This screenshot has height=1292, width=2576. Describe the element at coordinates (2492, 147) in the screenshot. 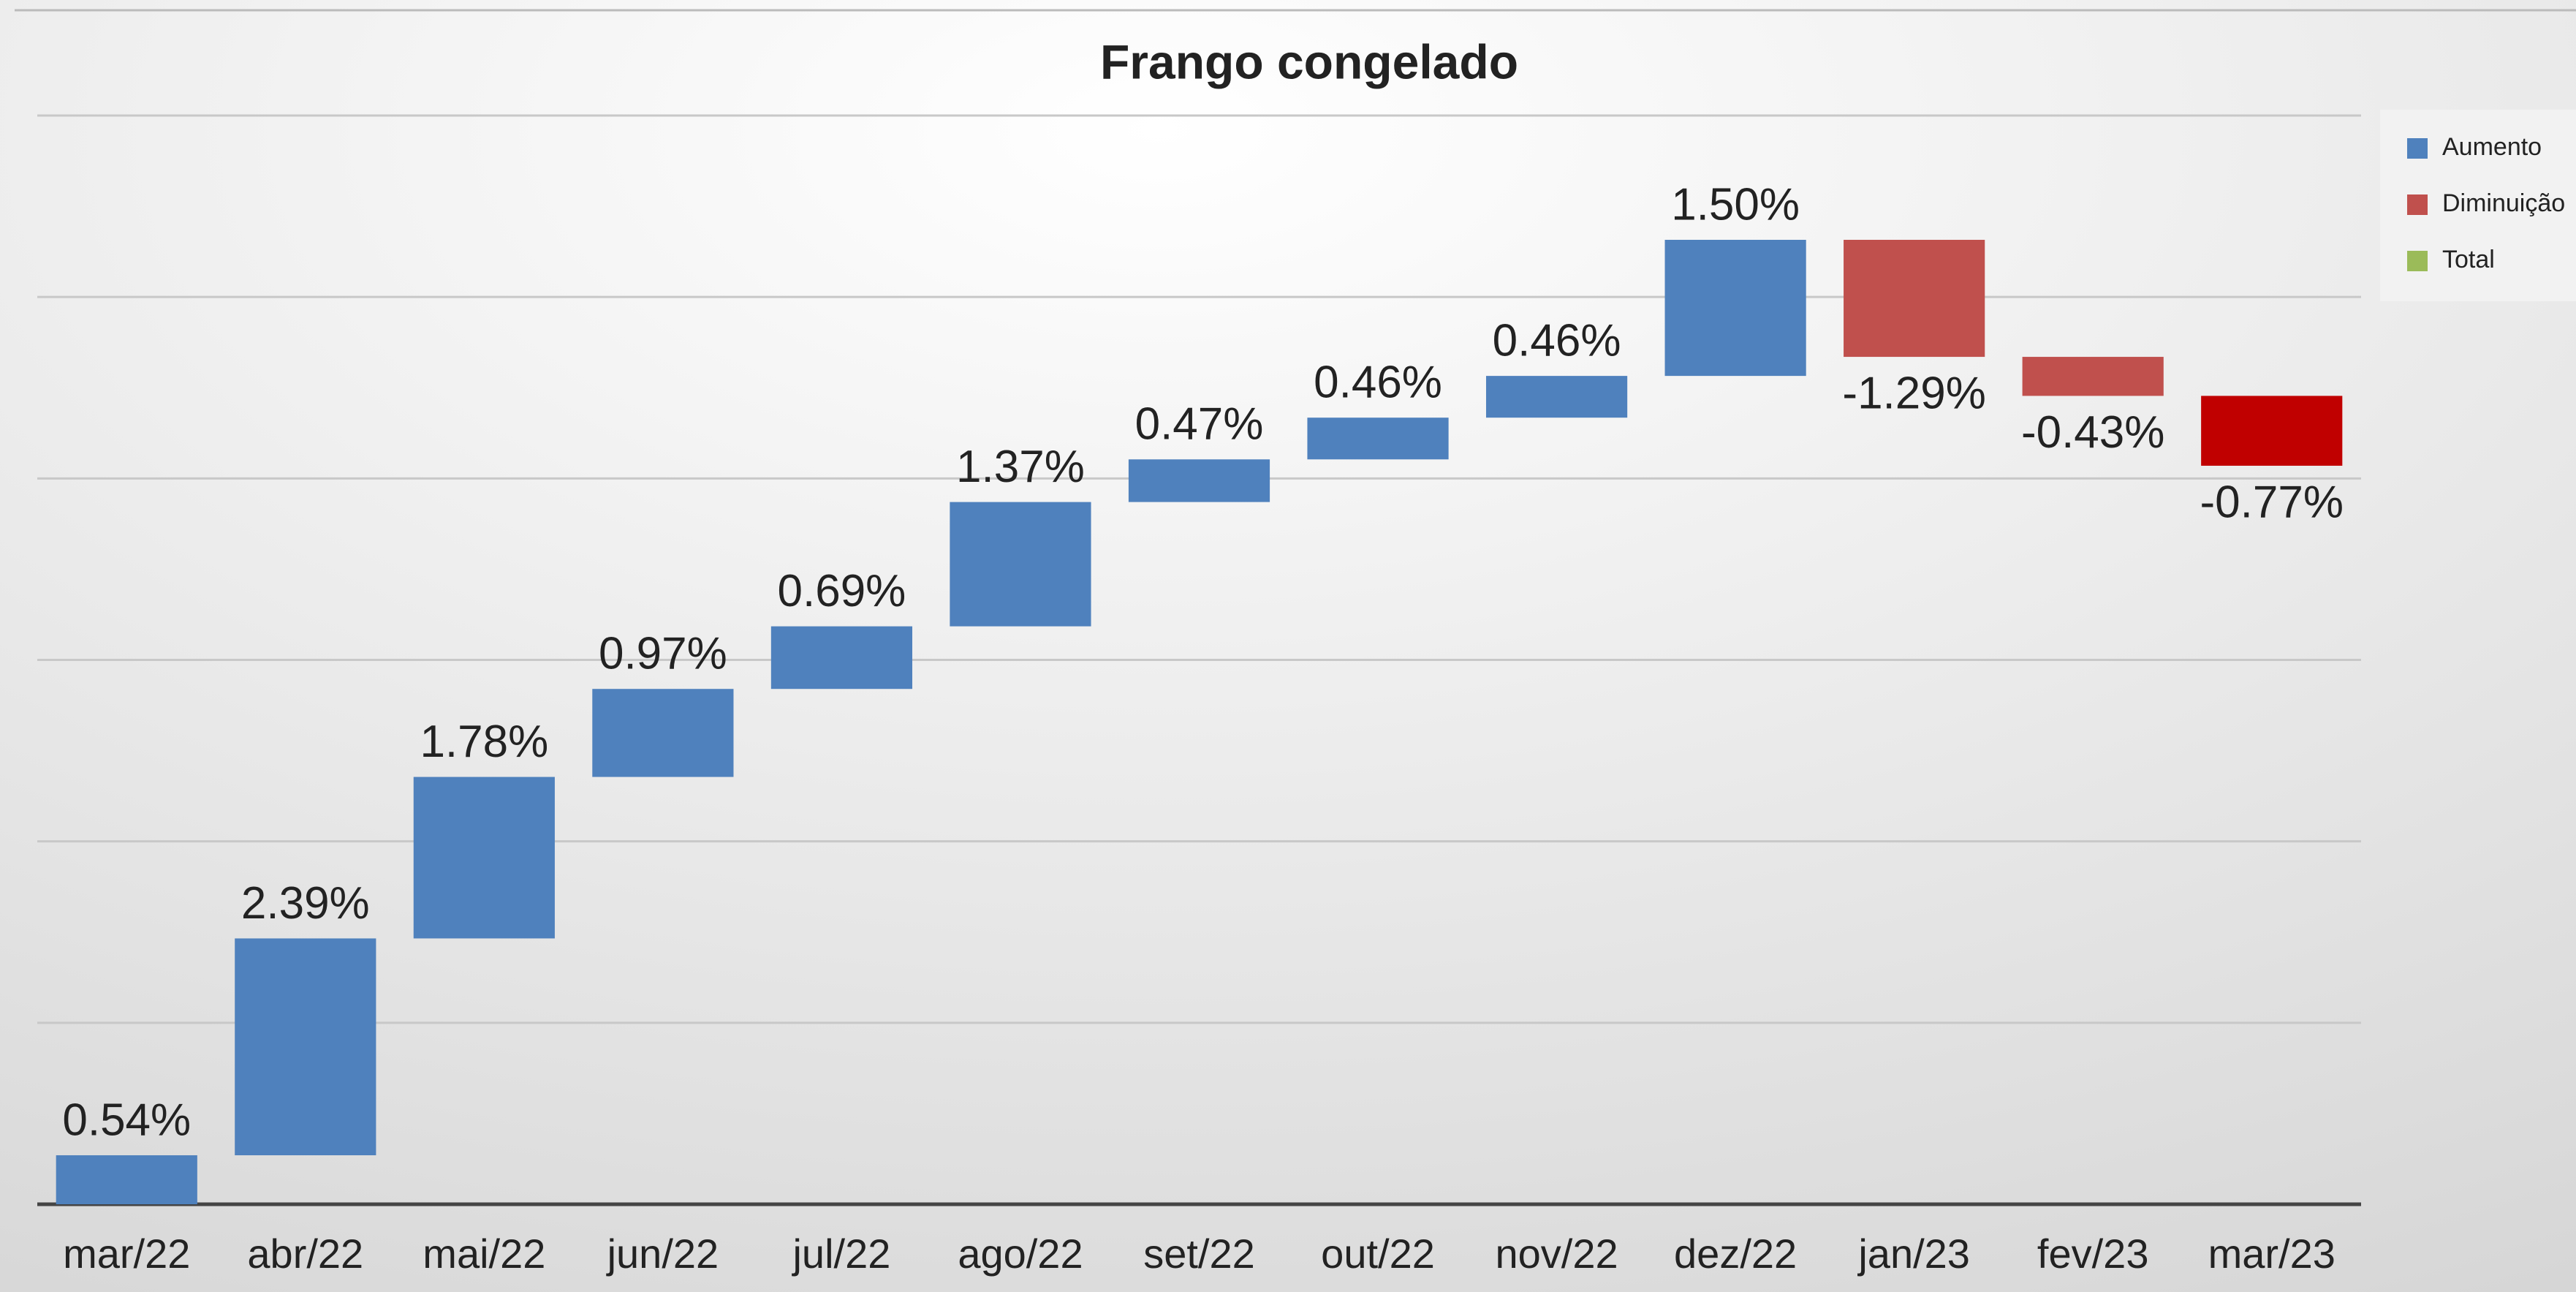

I see `legend-label: Aumento` at that location.